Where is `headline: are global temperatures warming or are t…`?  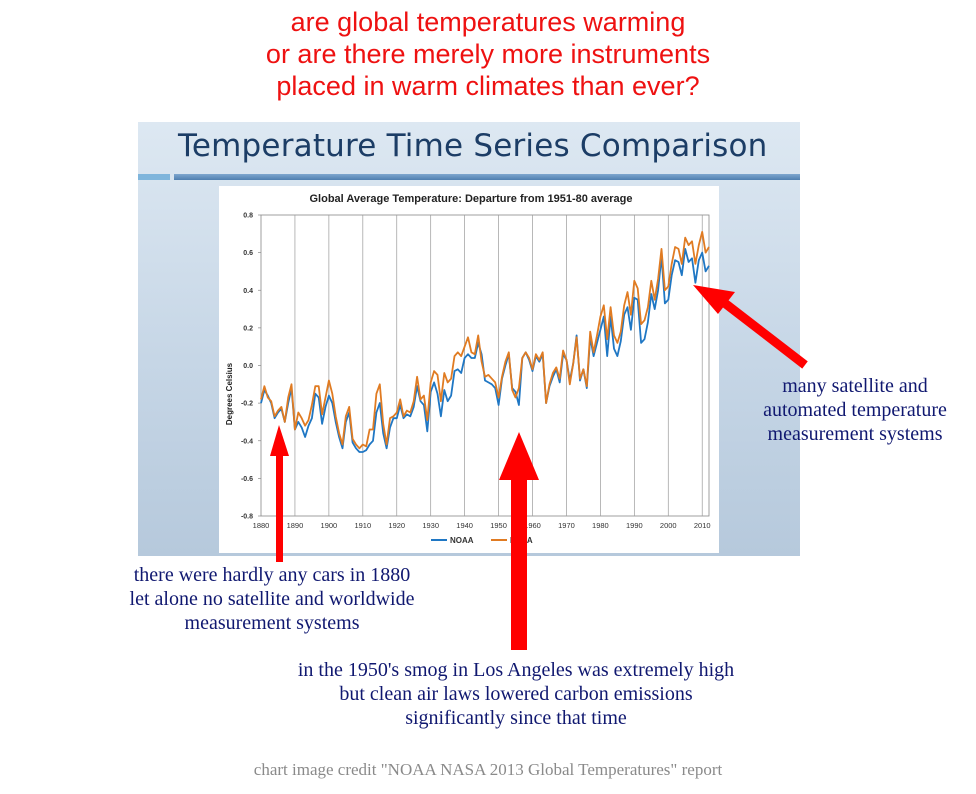
headline: are global temperatures warming or are t… is located at coordinates (488, 54).